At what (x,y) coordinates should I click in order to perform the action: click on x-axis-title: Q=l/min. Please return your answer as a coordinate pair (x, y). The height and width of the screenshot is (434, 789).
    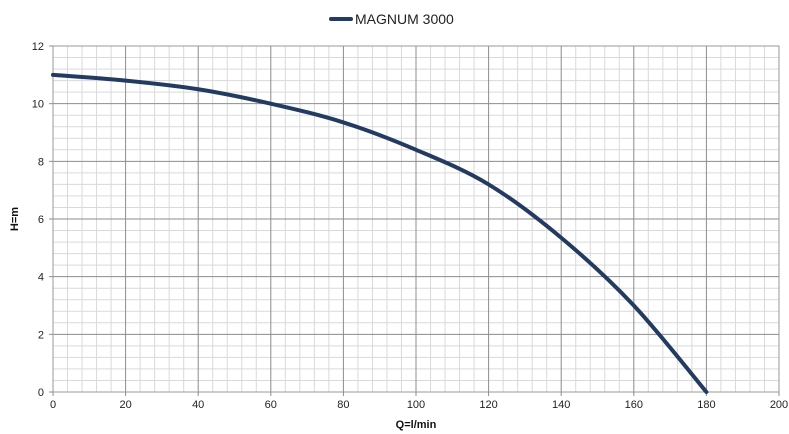
    Looking at the image, I should click on (416, 425).